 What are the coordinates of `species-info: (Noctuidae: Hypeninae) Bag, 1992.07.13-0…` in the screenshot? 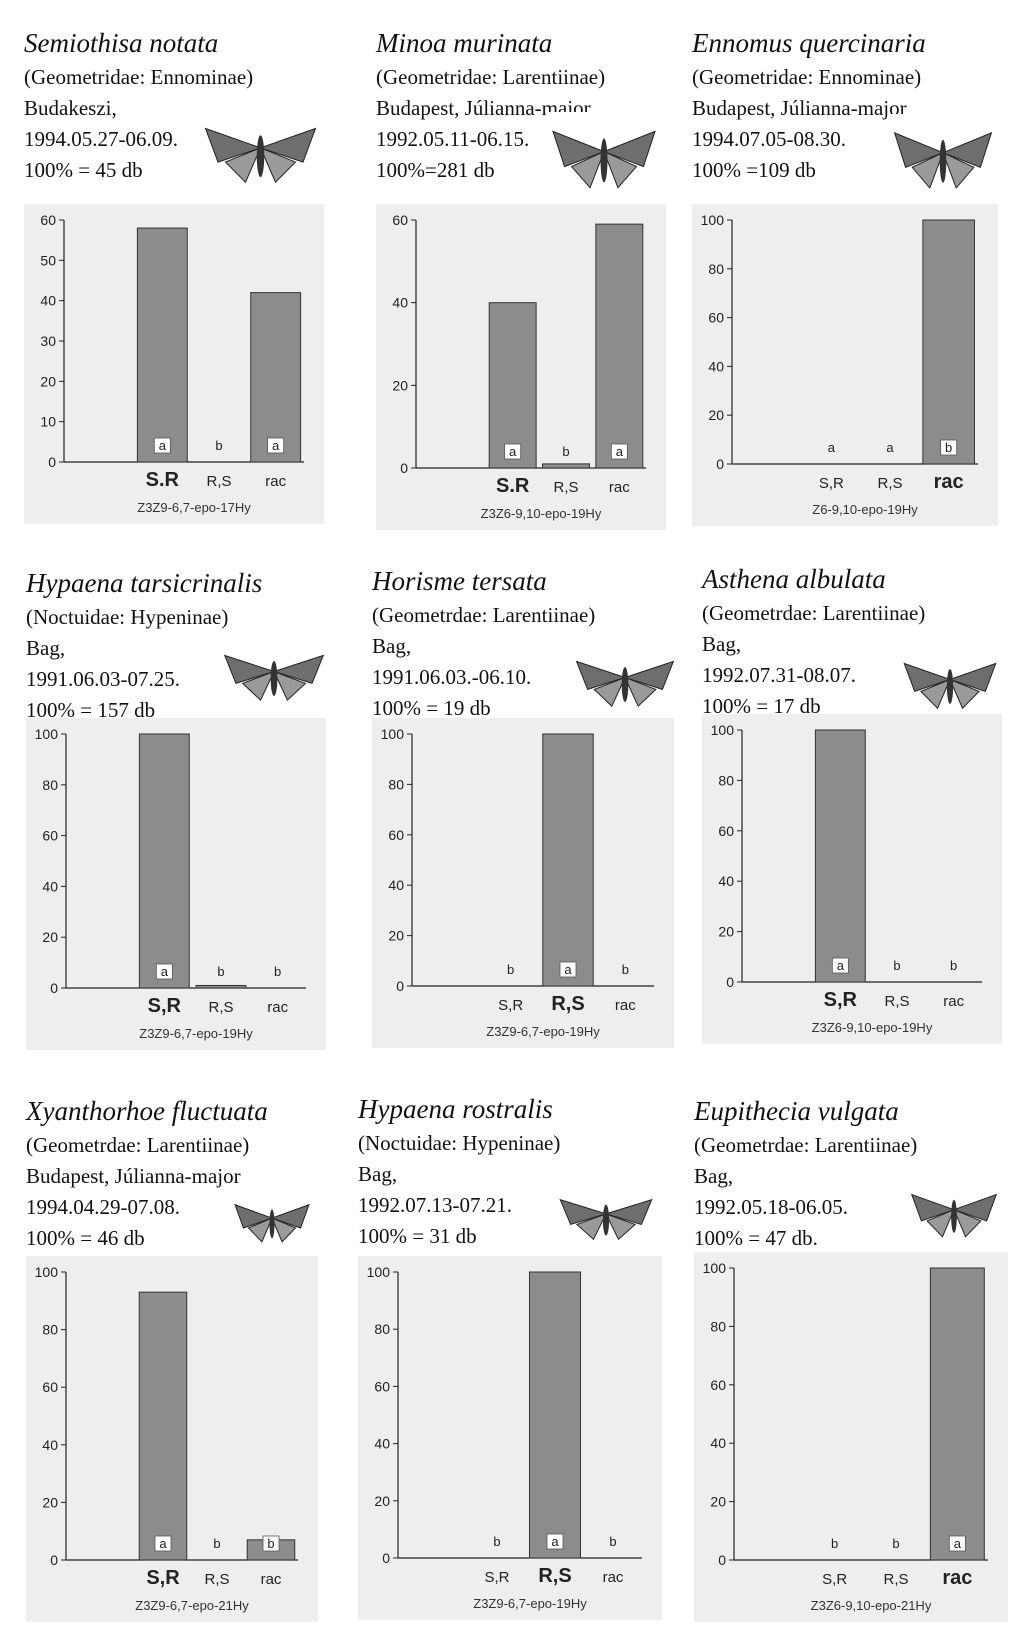 It's located at (459, 1190).